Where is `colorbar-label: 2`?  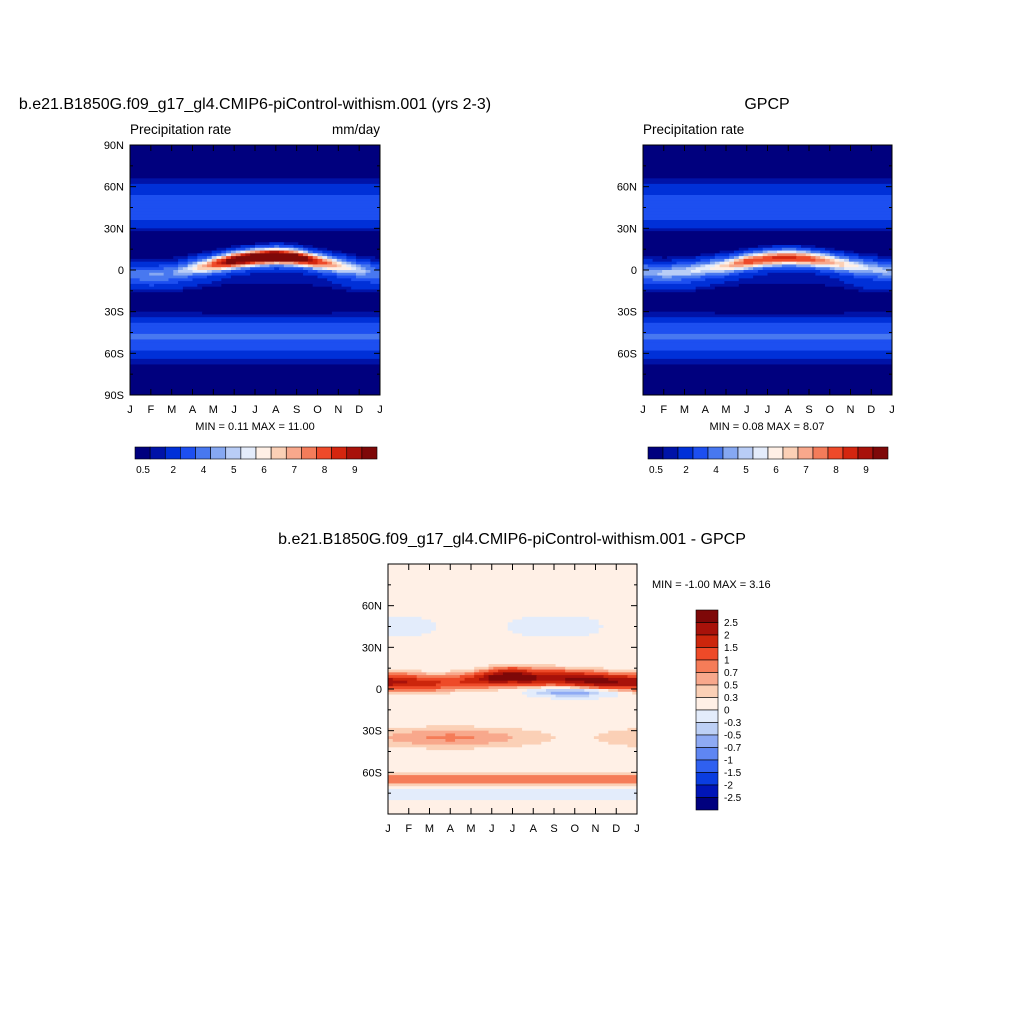
colorbar-label: 2 is located at coordinates (686, 470).